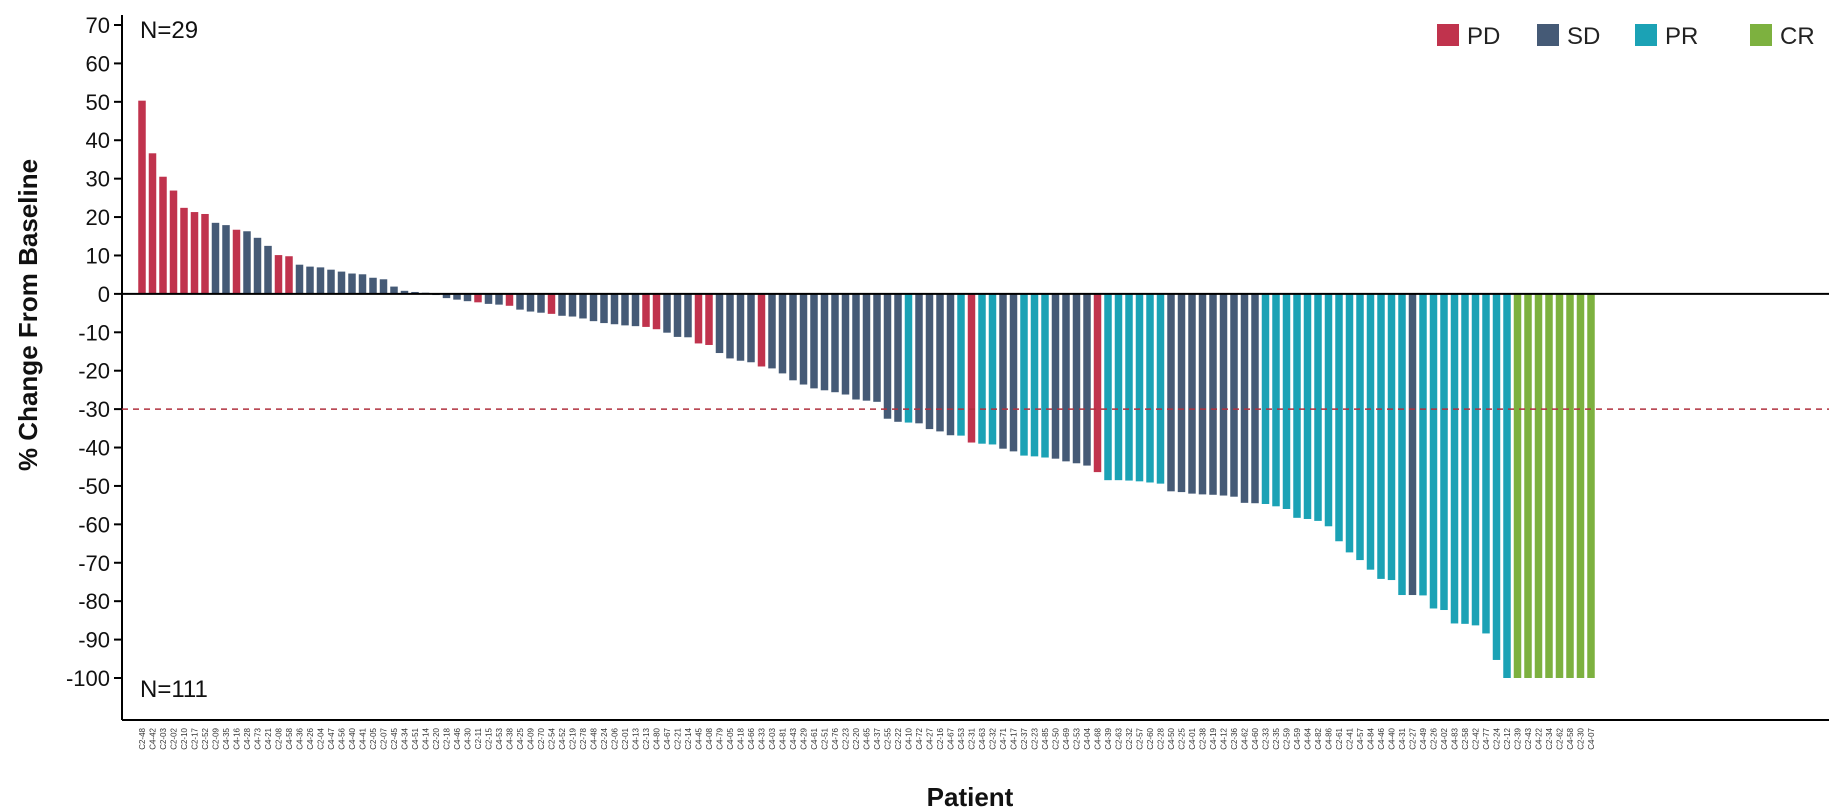 The height and width of the screenshot is (812, 1829). What do you see at coordinates (1476, 738) in the screenshot?
I see `x-tick-label: C2-42` at bounding box center [1476, 738].